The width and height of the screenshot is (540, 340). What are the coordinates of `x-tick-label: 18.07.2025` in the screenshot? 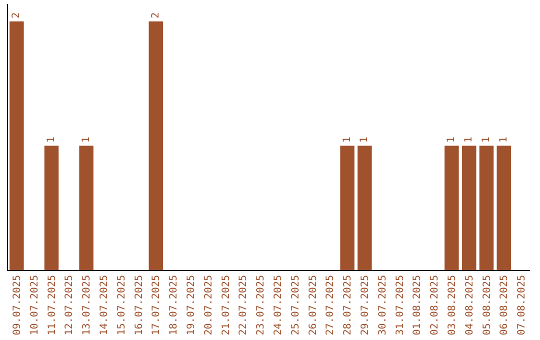 It's located at (174, 305).